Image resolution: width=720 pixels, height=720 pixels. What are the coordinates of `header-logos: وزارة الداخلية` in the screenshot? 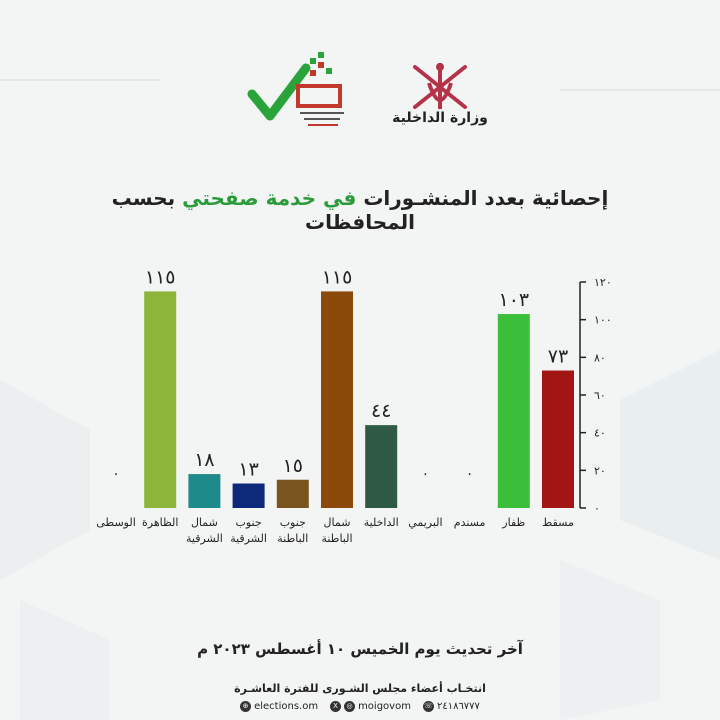 It's located at (360, 90).